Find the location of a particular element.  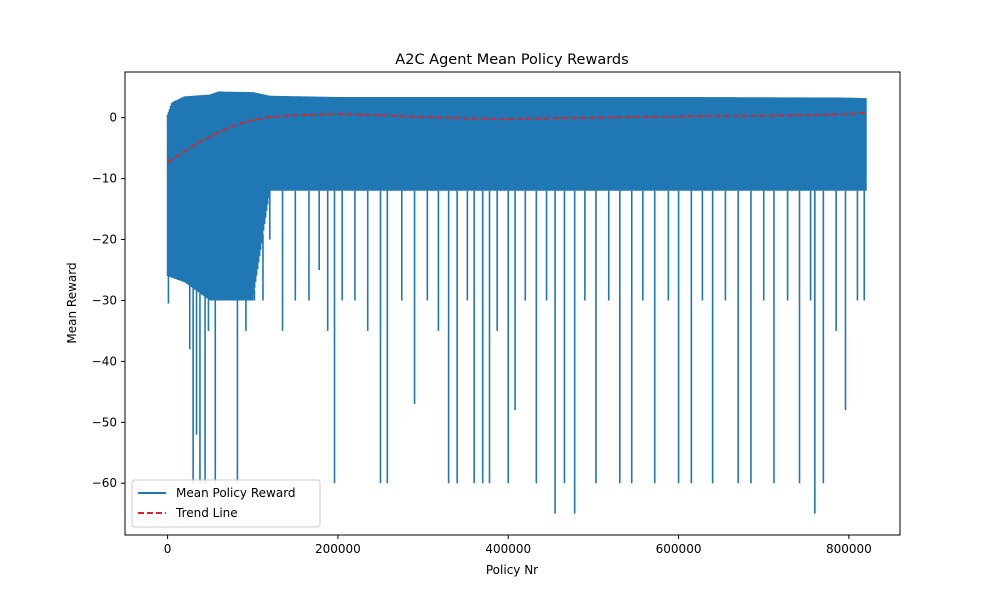

x-axis: 0 200000 400000 600000 800000 is located at coordinates (518, 545).